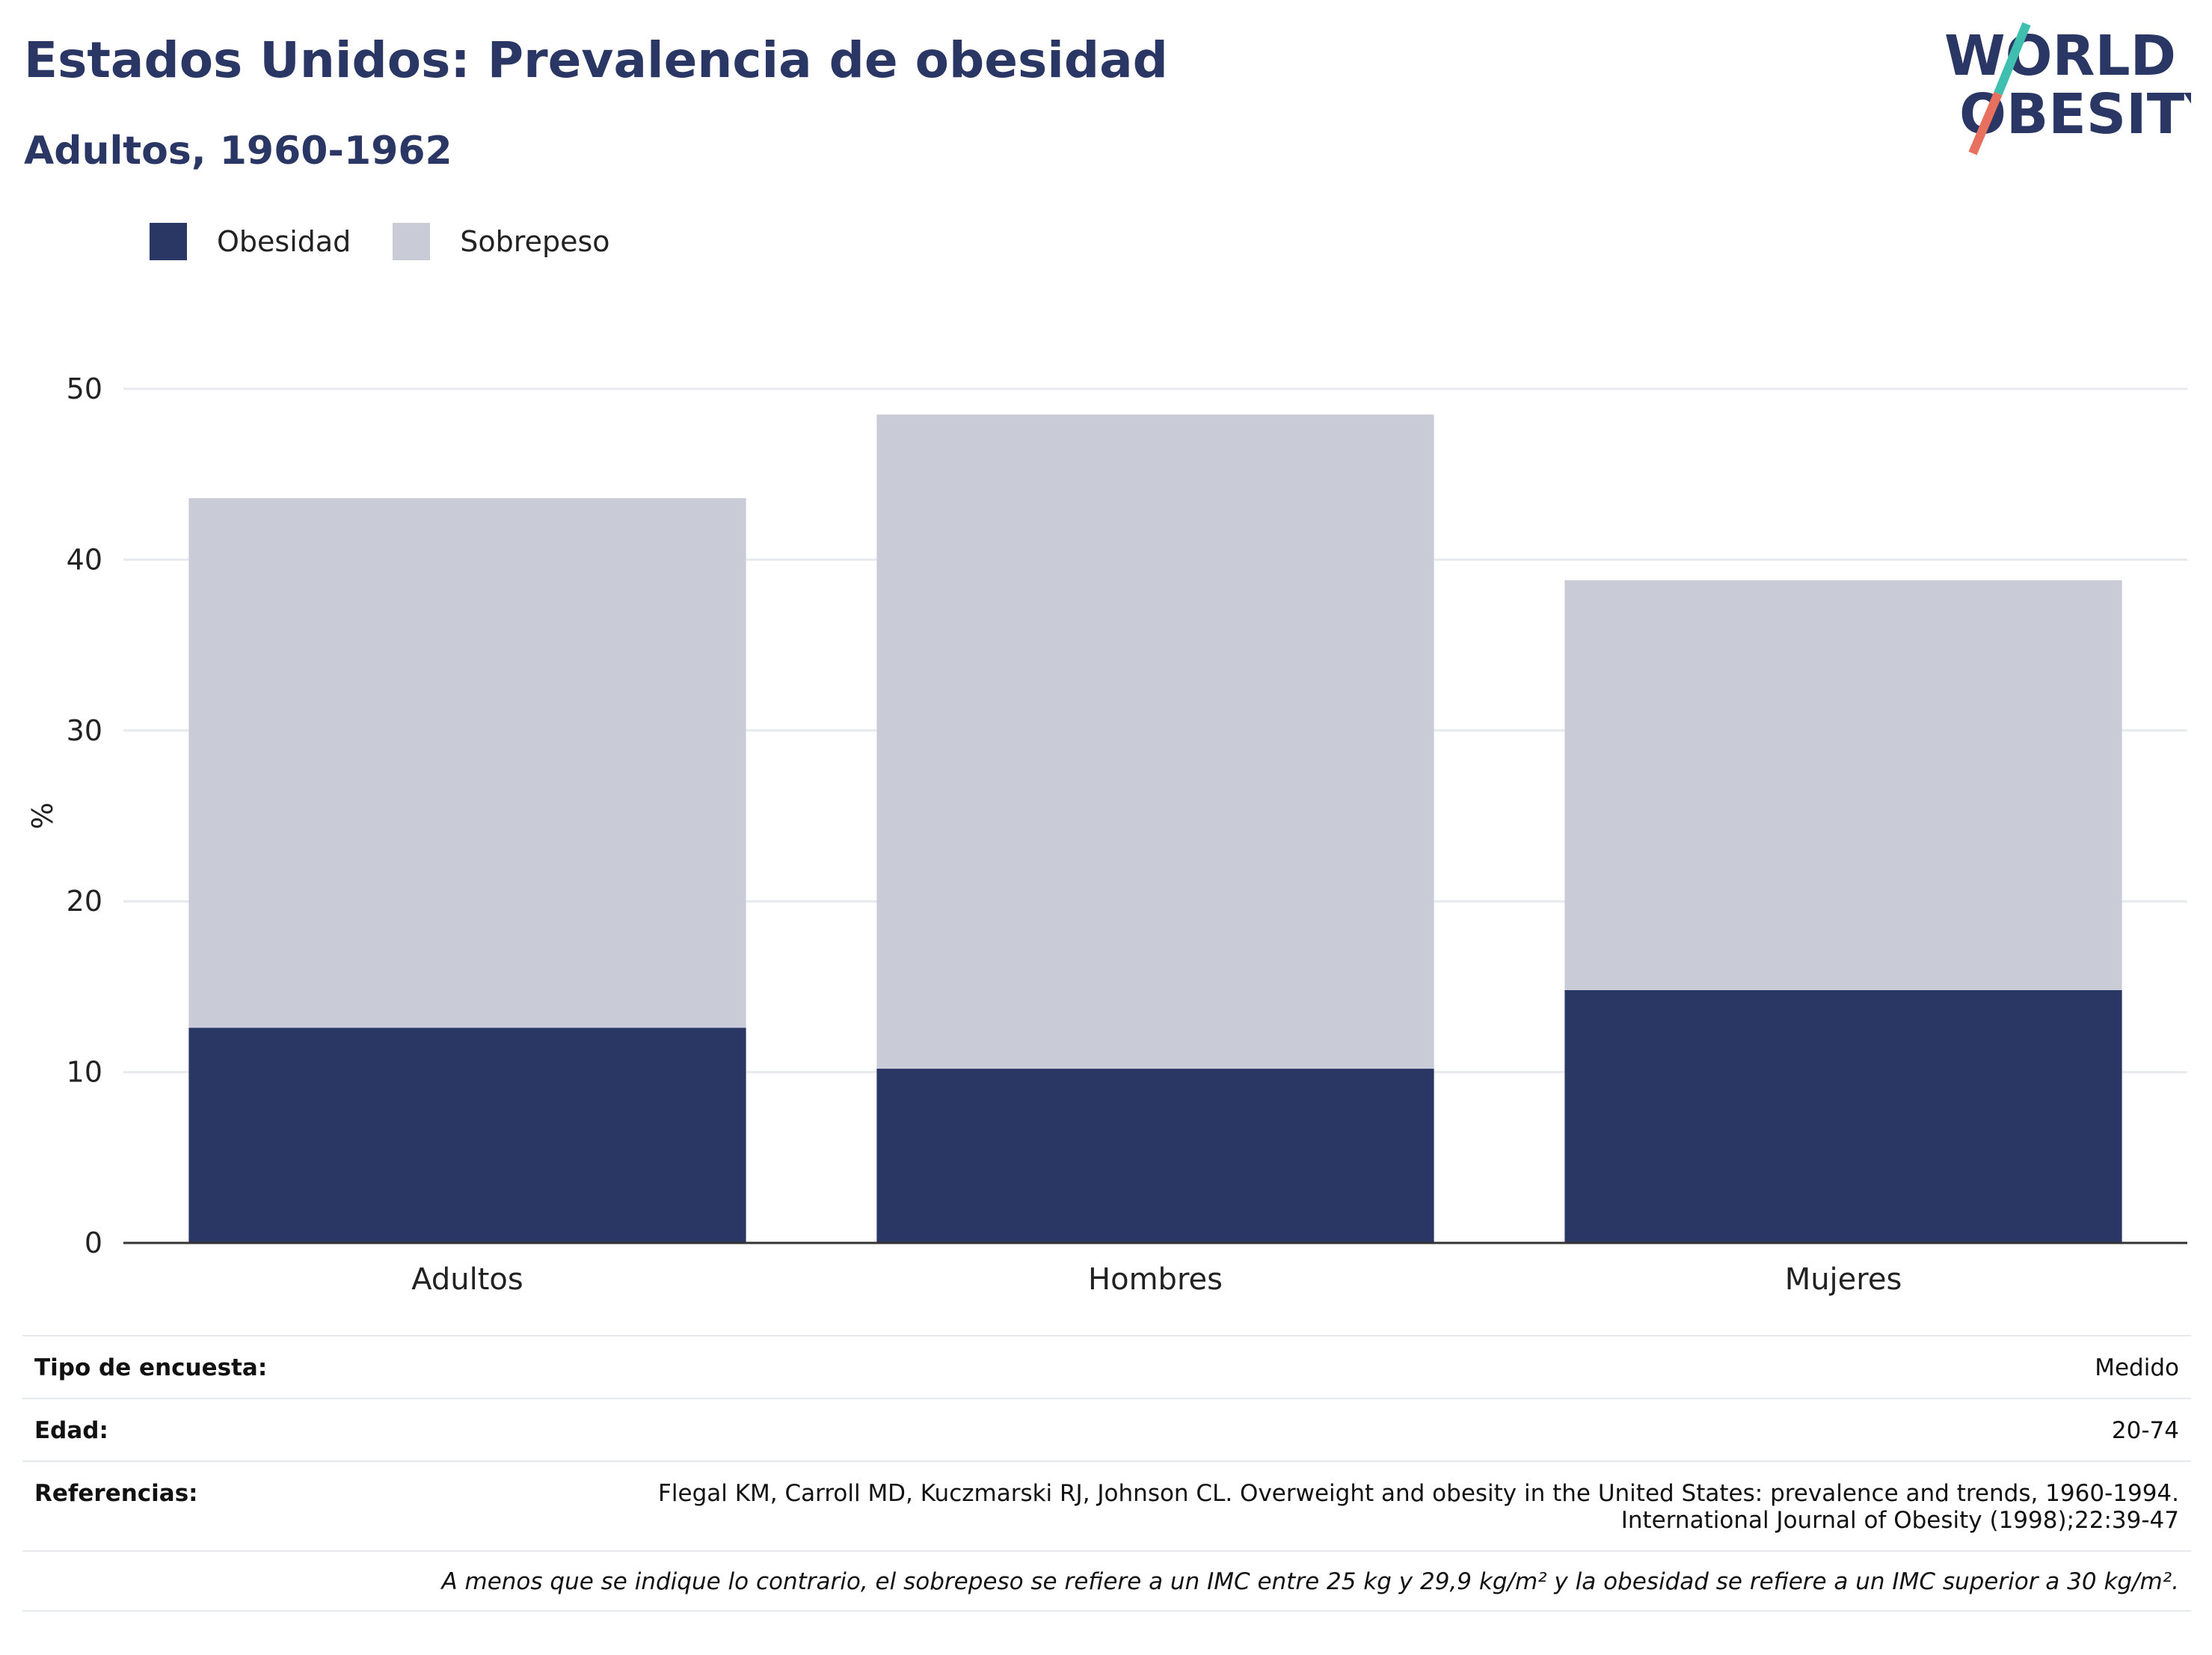 Image resolution: width=2212 pixels, height=1655 pixels. I want to click on logo-coral-slash, so click(1985, 123).